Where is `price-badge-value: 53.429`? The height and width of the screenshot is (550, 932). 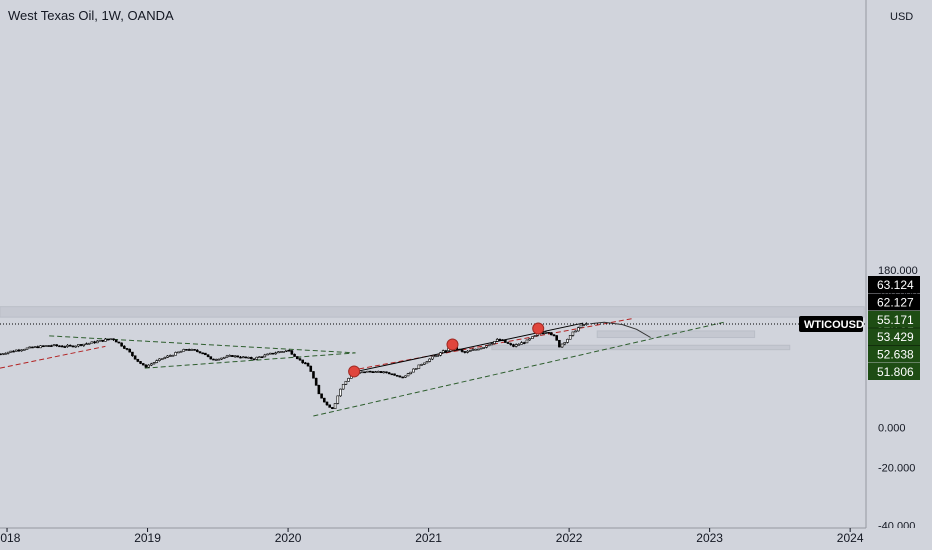
price-badge-value: 53.429 is located at coordinates (895, 337).